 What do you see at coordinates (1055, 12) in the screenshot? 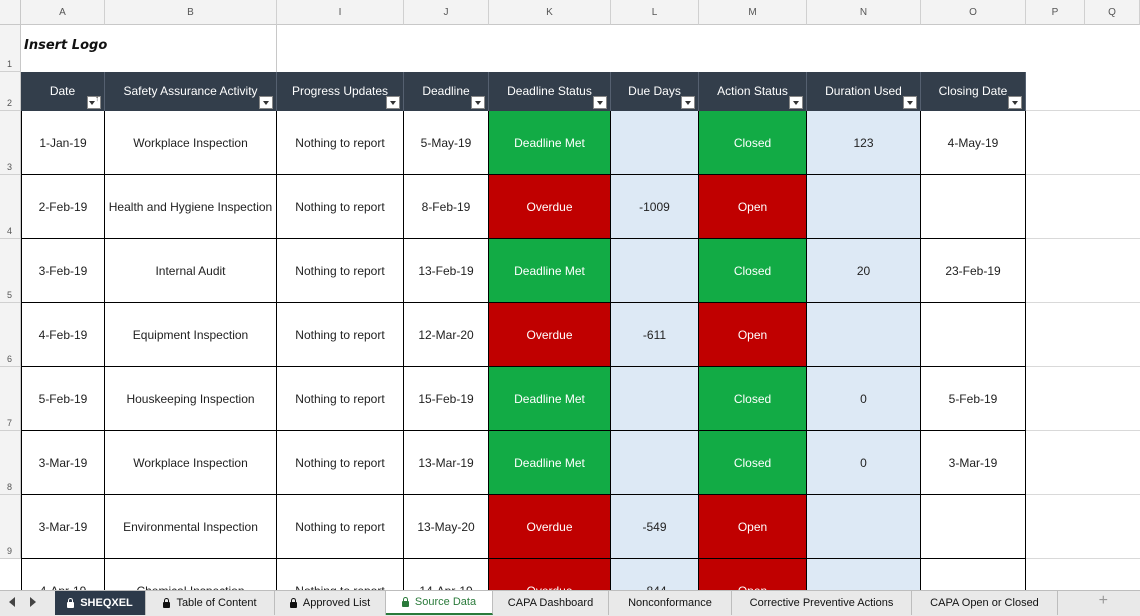
I see `column-header-p: P` at bounding box center [1055, 12].